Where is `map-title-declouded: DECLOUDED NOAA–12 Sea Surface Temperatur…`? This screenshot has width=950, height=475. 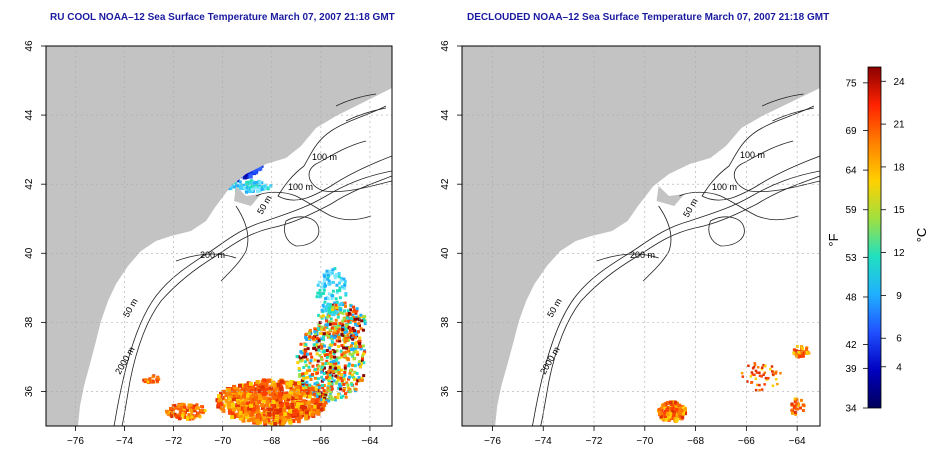
map-title-declouded: DECLOUDED NOAA–12 Sea Surface Temperatur… is located at coordinates (648, 17).